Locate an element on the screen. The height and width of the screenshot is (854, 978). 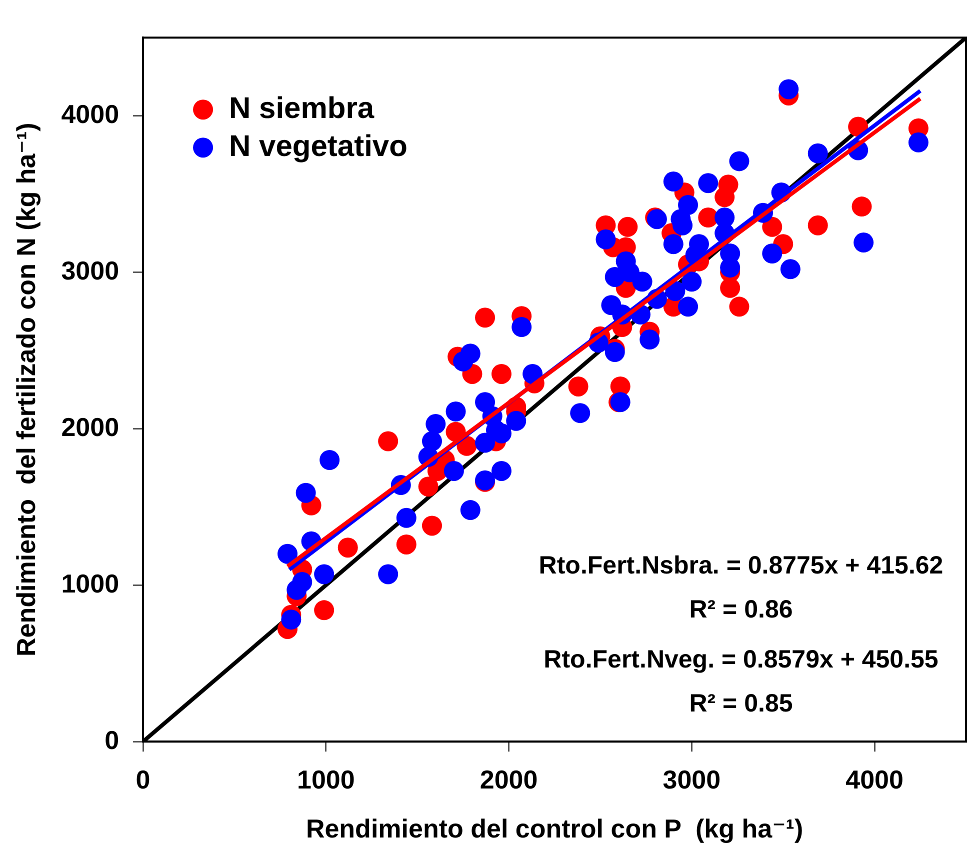
annotation: R² = 0.86 is located at coordinates (741, 609).